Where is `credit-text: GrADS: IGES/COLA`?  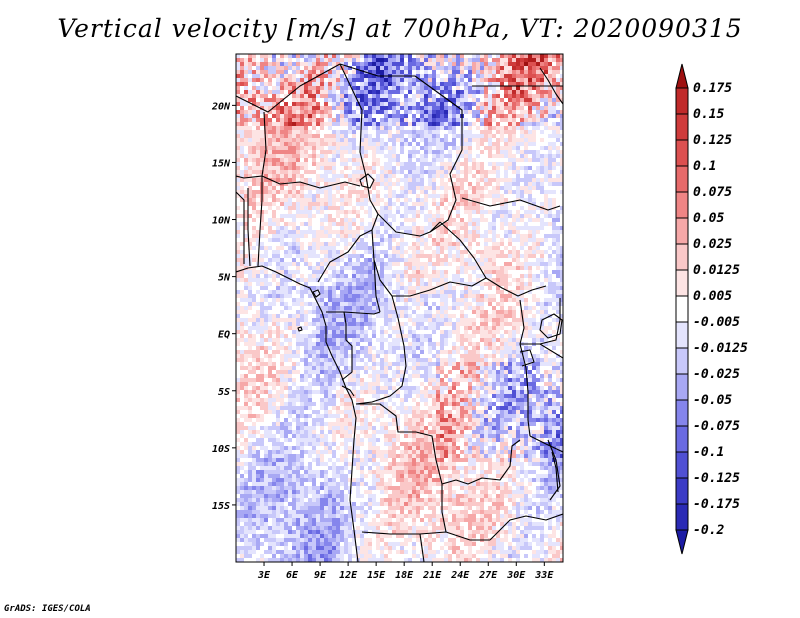
credit-text: GrADS: IGES/COLA is located at coordinates (47, 609).